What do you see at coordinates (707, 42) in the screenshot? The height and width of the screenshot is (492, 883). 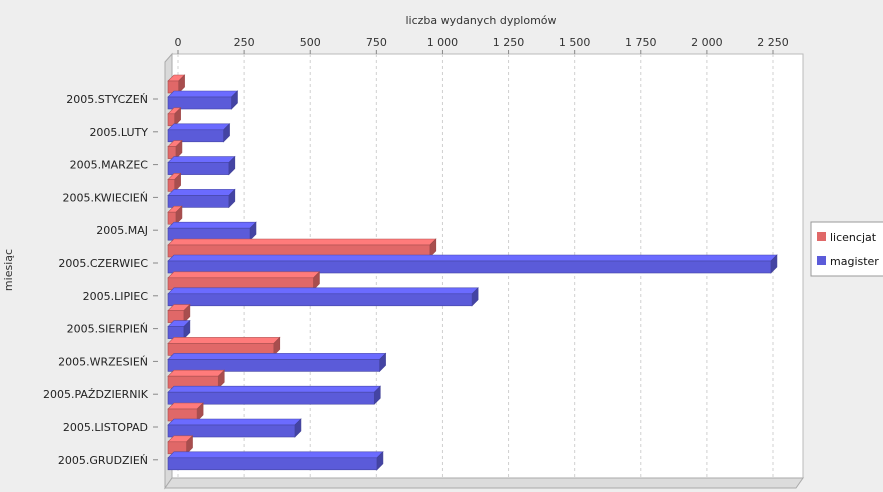 I see `x-tick-label: 2 000` at bounding box center [707, 42].